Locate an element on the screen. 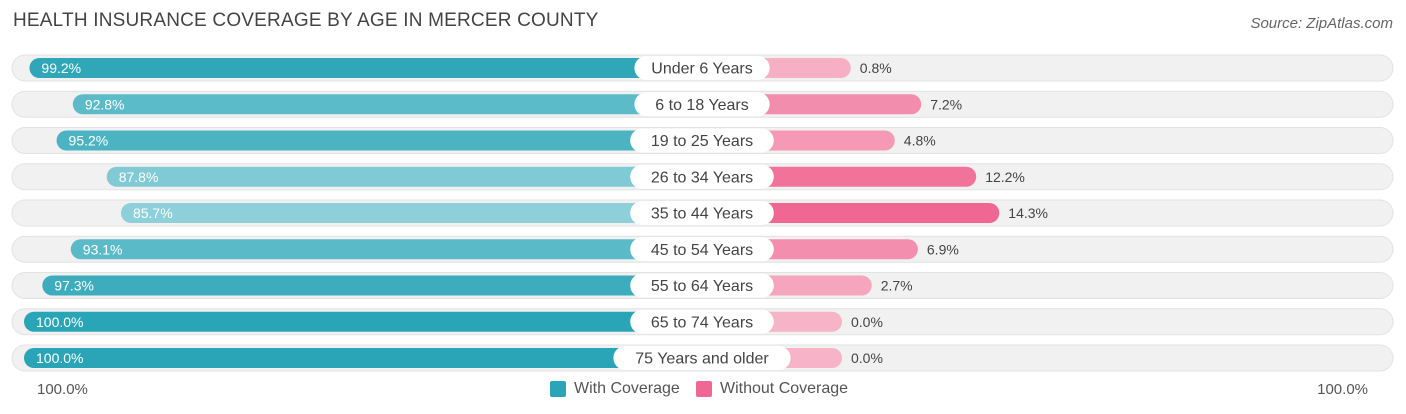 The height and width of the screenshot is (414, 1406). category-label: 65 to 74 Years is located at coordinates (702, 322).